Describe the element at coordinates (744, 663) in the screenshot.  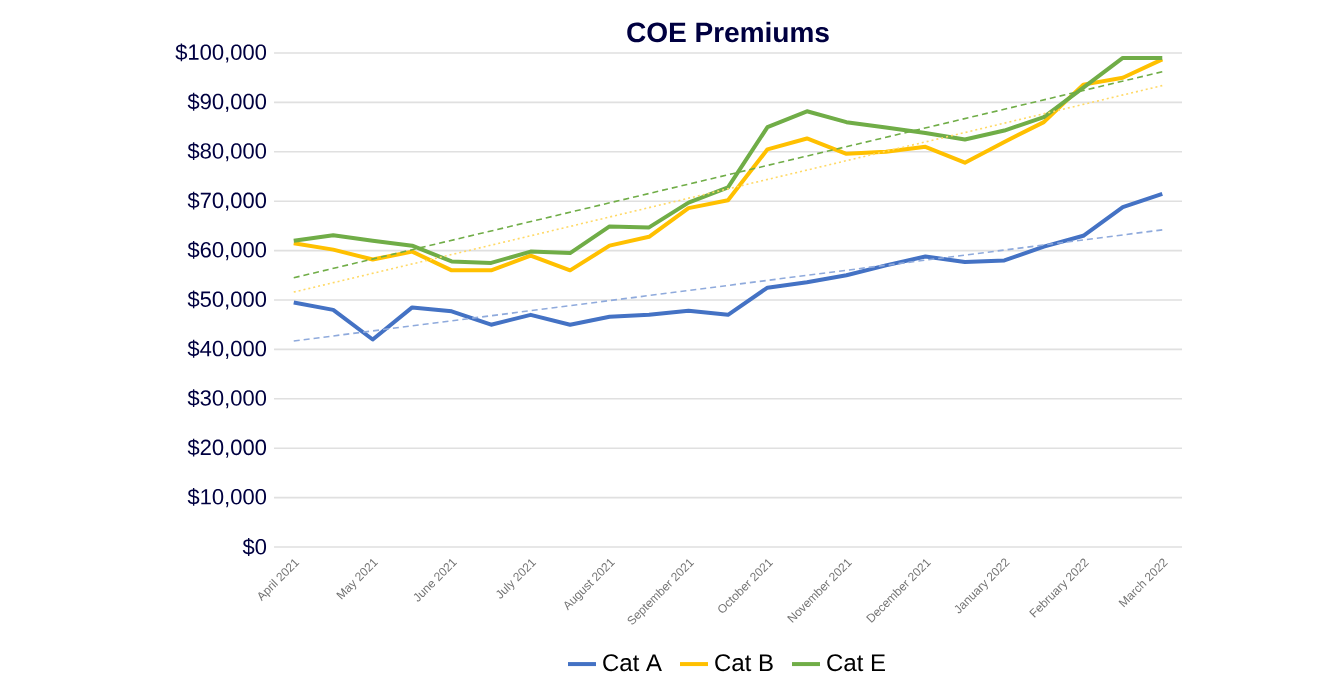
I see `legend-label: Cat B` at that location.